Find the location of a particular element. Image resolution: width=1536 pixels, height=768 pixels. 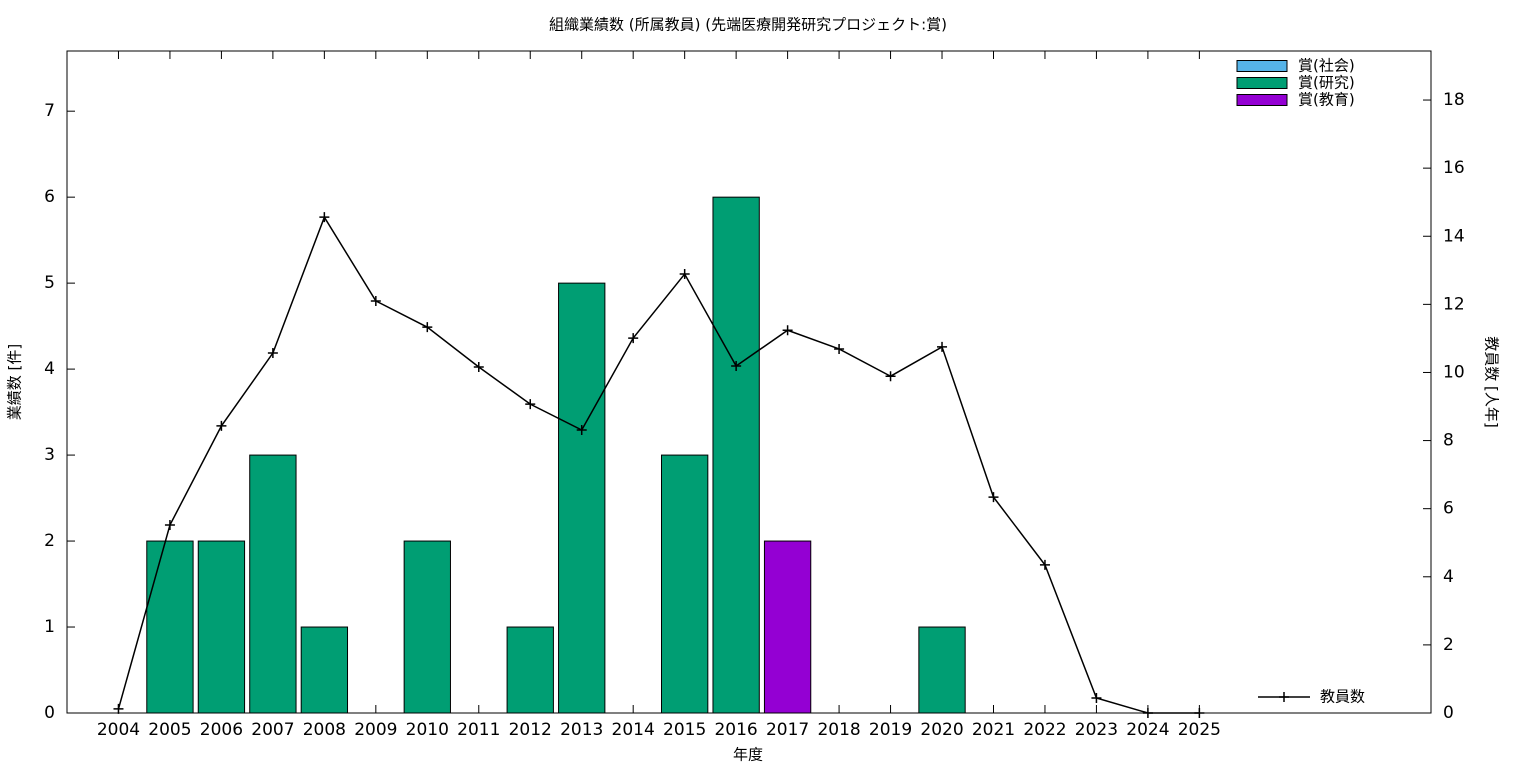

y-tick-label: 6 is located at coordinates (49, 197).